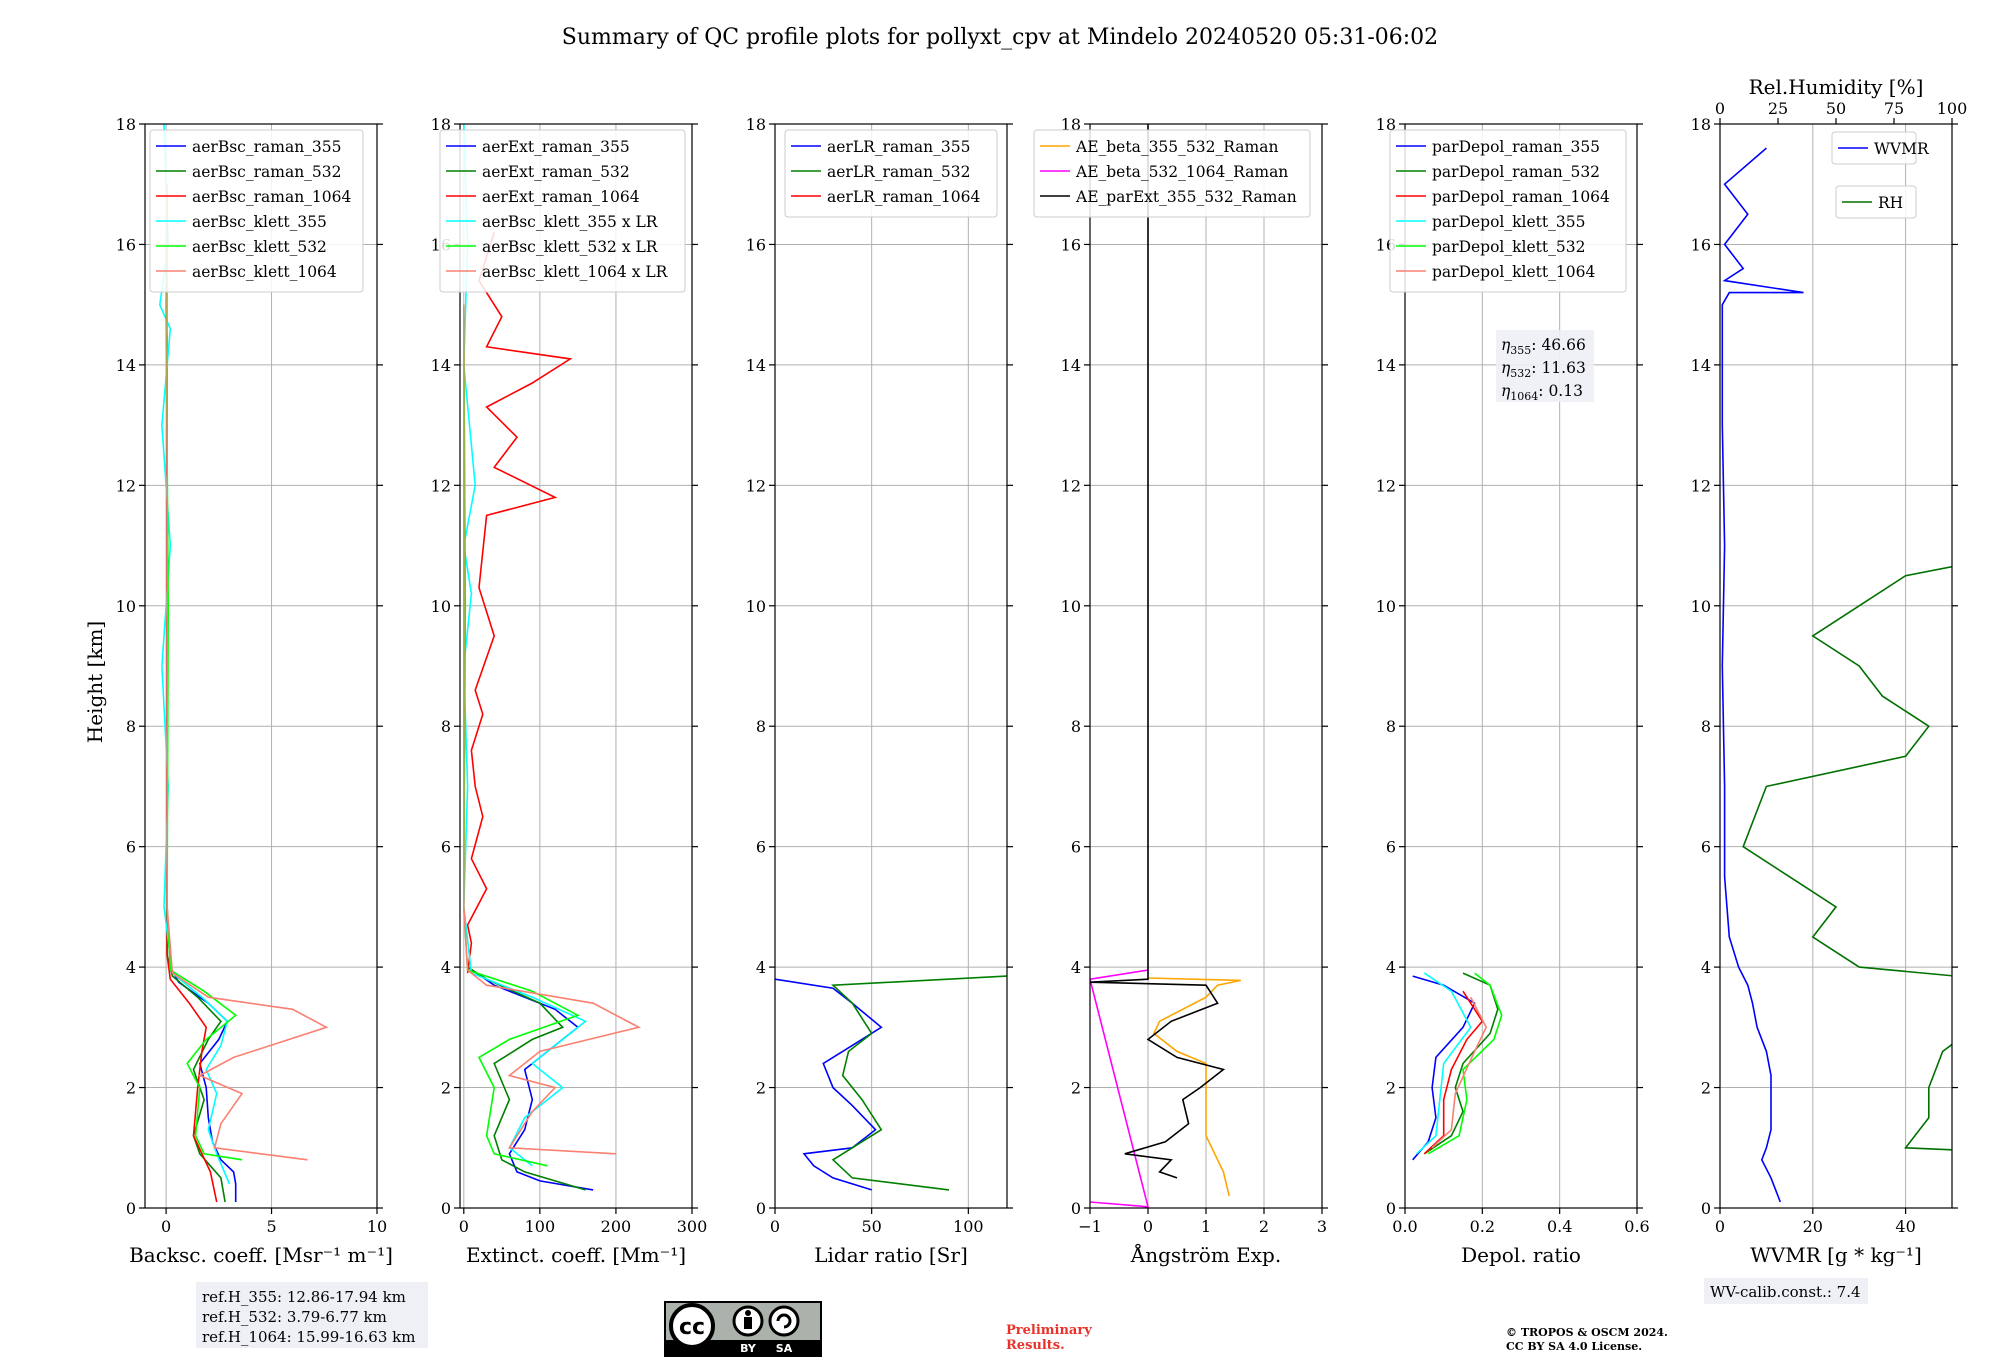 The height and width of the screenshot is (1360, 2000). I want to click on x-axis-label: Ångström Exp., so click(1205, 1254).